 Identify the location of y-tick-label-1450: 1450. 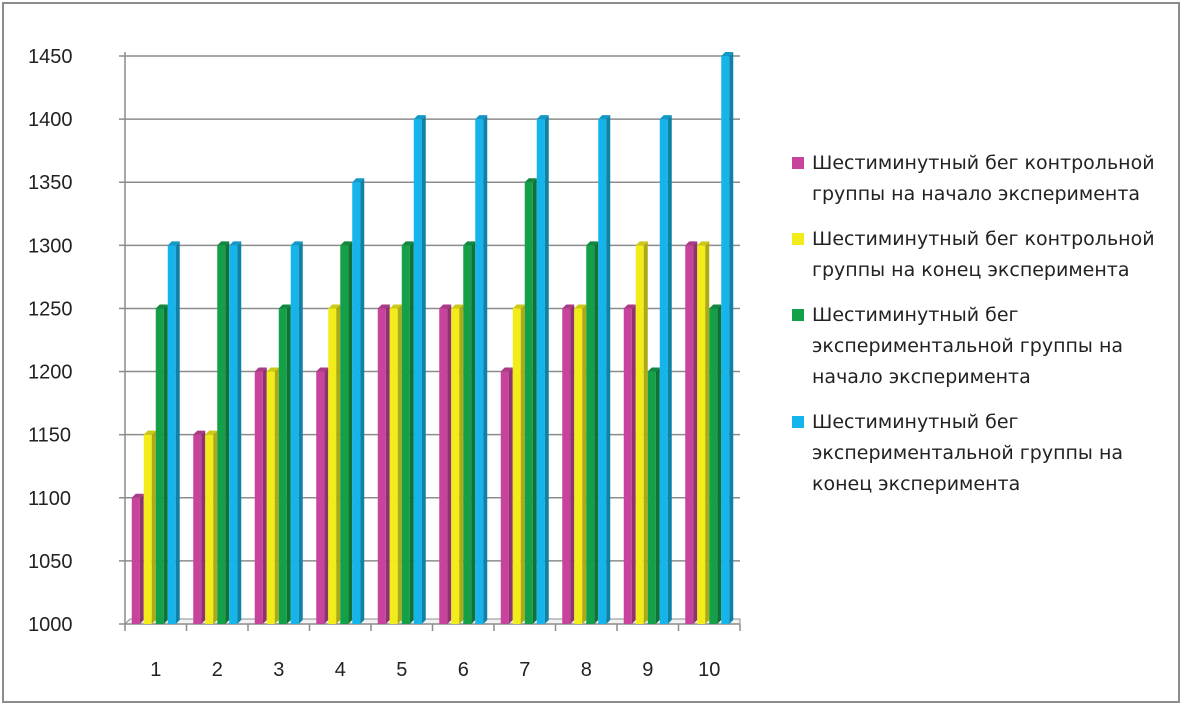
(50, 57).